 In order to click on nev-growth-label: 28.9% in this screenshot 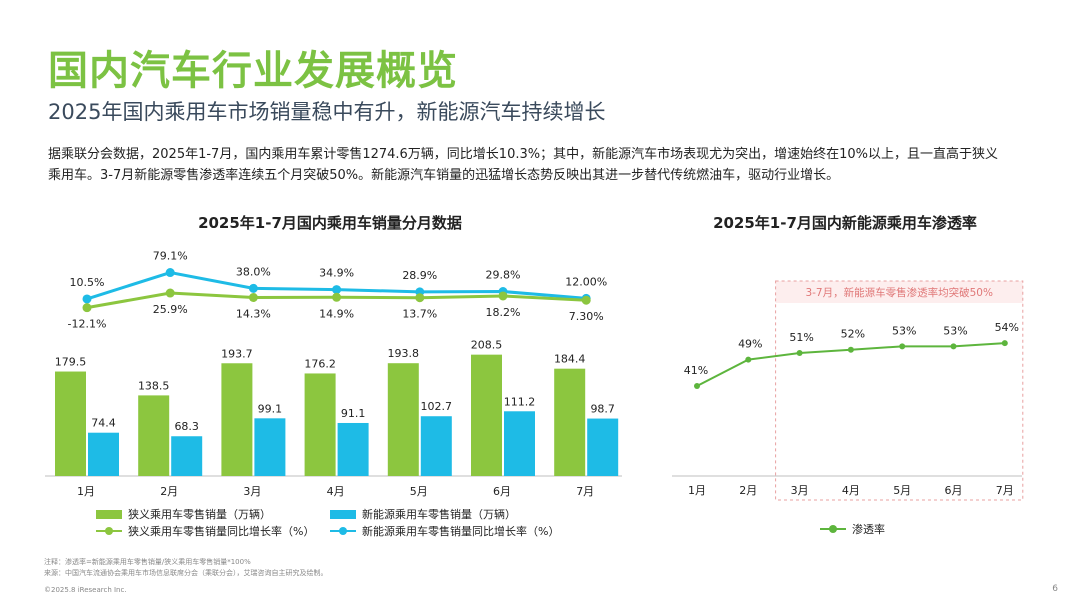, I will do `click(419, 275)`.